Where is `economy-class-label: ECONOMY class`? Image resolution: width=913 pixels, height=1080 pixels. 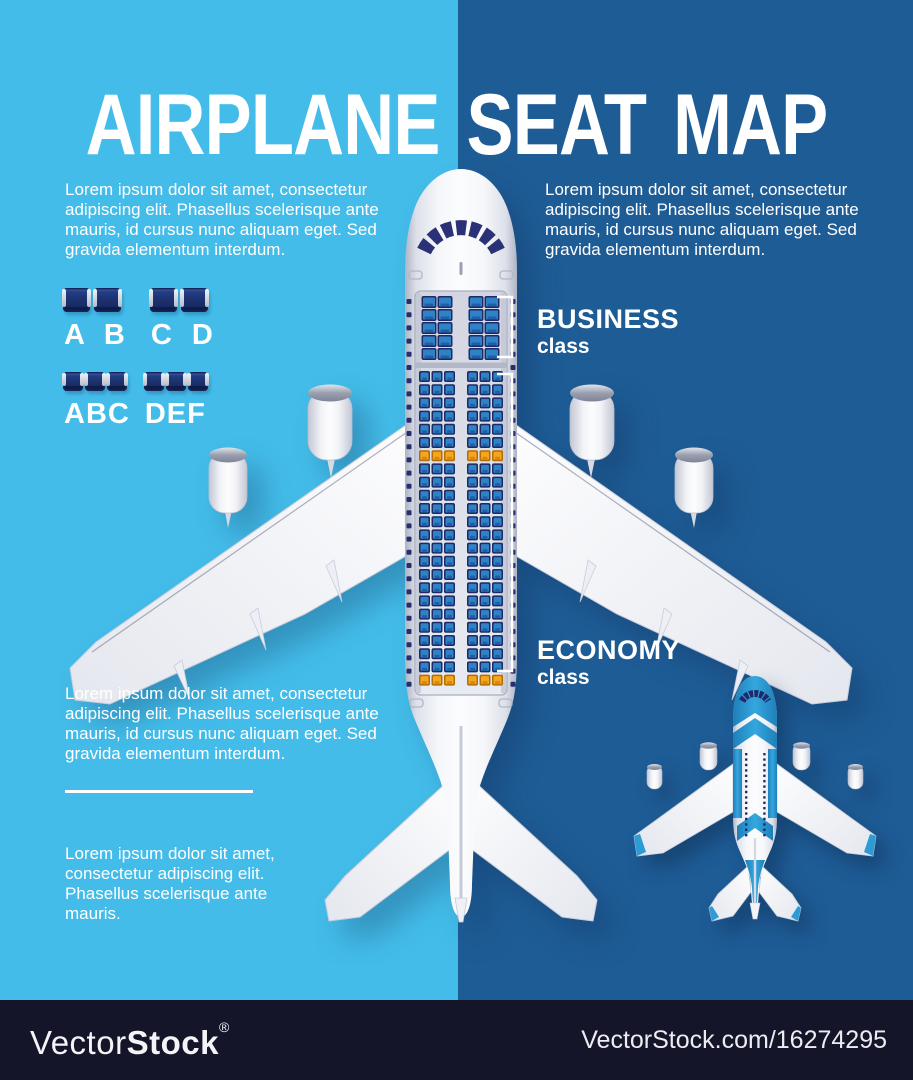 economy-class-label: ECONOMY class is located at coordinates (609, 662).